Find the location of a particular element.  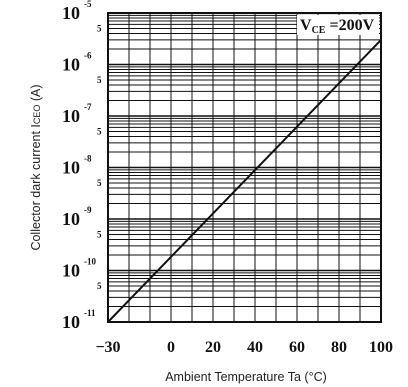

y-tick-label: 10 -6 is located at coordinates (77, 63).